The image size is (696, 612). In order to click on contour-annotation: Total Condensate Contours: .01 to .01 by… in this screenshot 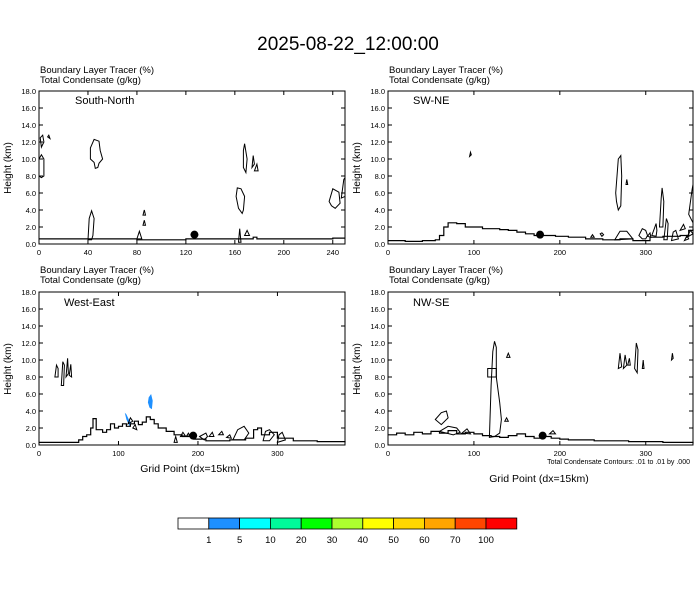, I will do `click(618, 462)`.